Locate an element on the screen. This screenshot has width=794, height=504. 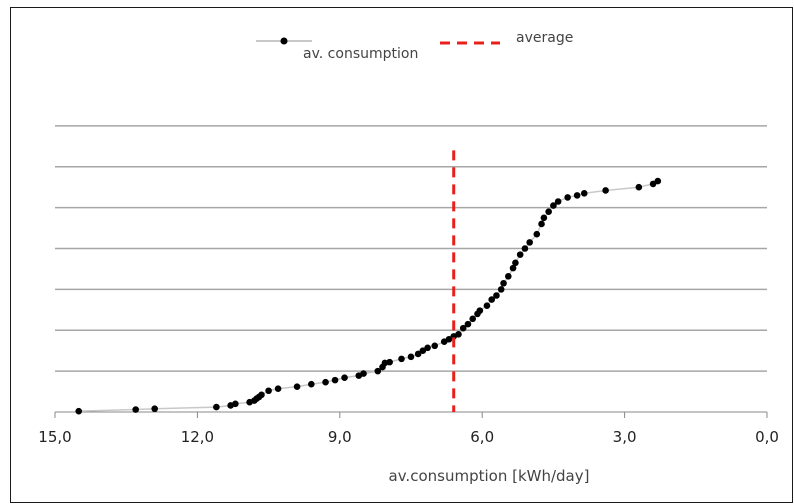
legend: av. consumption average is located at coordinates (414, 46).